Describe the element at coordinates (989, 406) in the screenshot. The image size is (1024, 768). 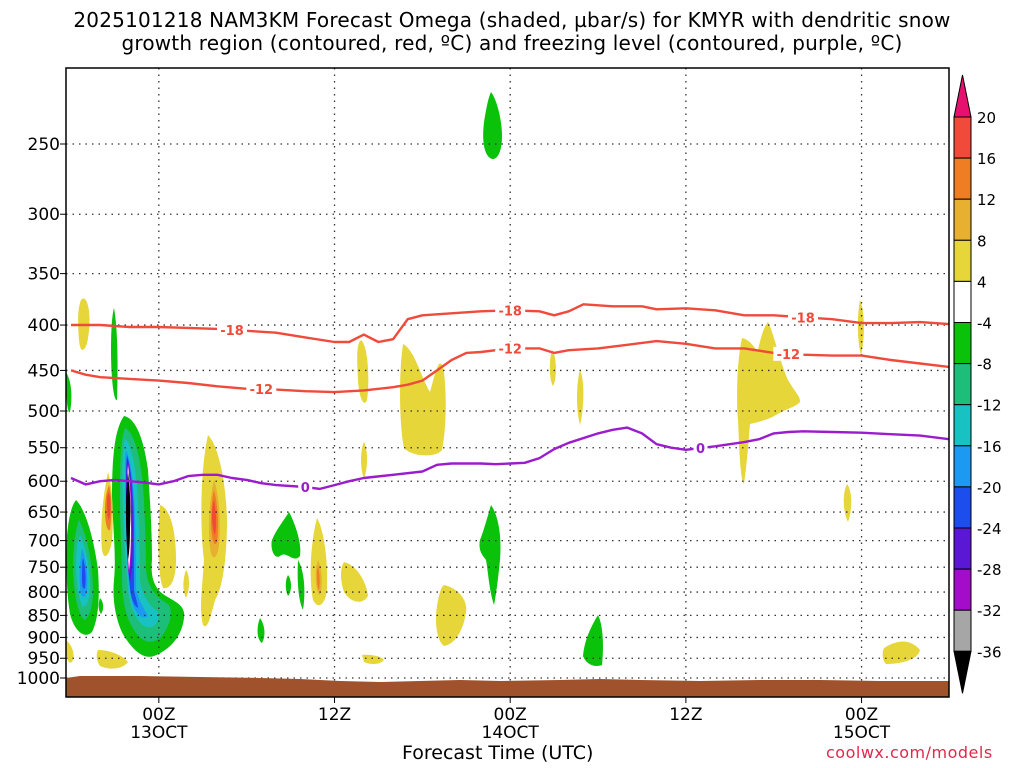
I see `colorbar-label-7: -12` at that location.